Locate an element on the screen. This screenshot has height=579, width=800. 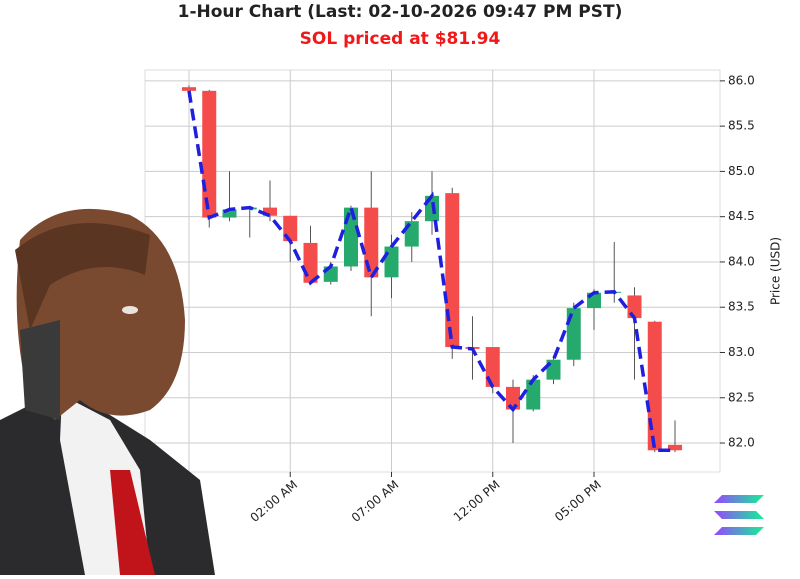
solana-logo is located at coordinates (739, 515).